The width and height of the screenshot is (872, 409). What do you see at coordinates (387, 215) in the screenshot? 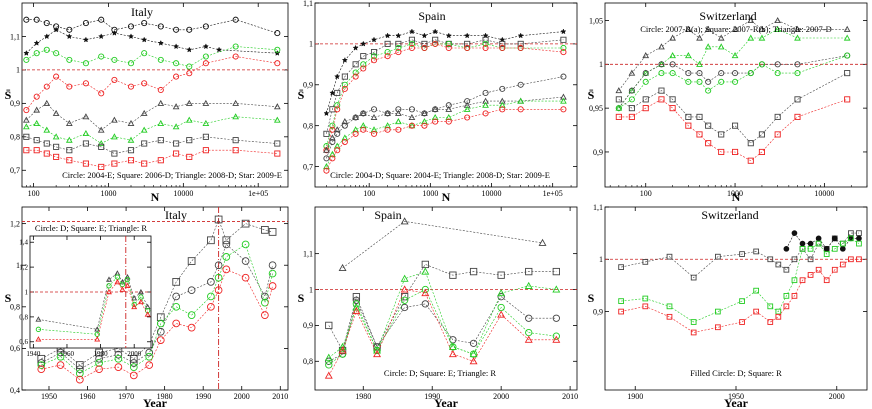
I see `spain-year-title: Spain` at bounding box center [387, 215].